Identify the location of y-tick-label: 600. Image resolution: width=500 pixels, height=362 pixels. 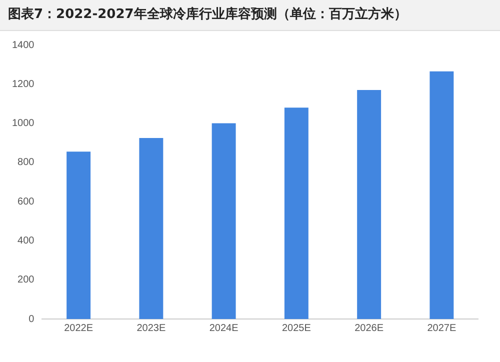
(26, 202).